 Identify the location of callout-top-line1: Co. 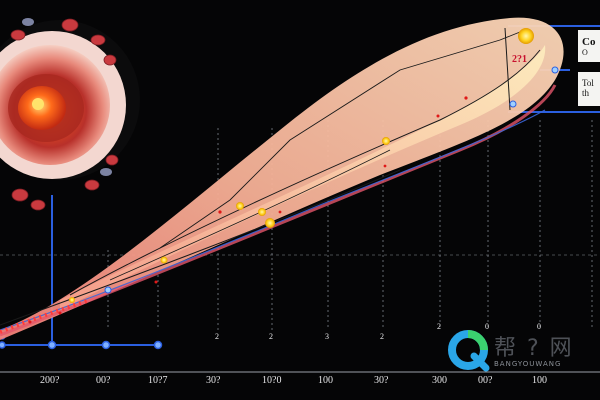
(589, 42).